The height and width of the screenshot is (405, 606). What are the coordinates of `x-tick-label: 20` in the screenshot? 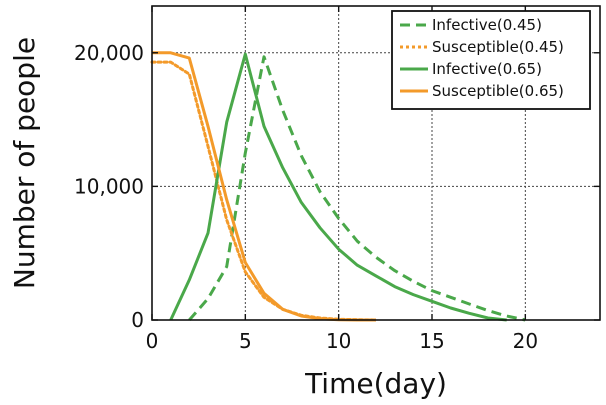 It's located at (525, 341).